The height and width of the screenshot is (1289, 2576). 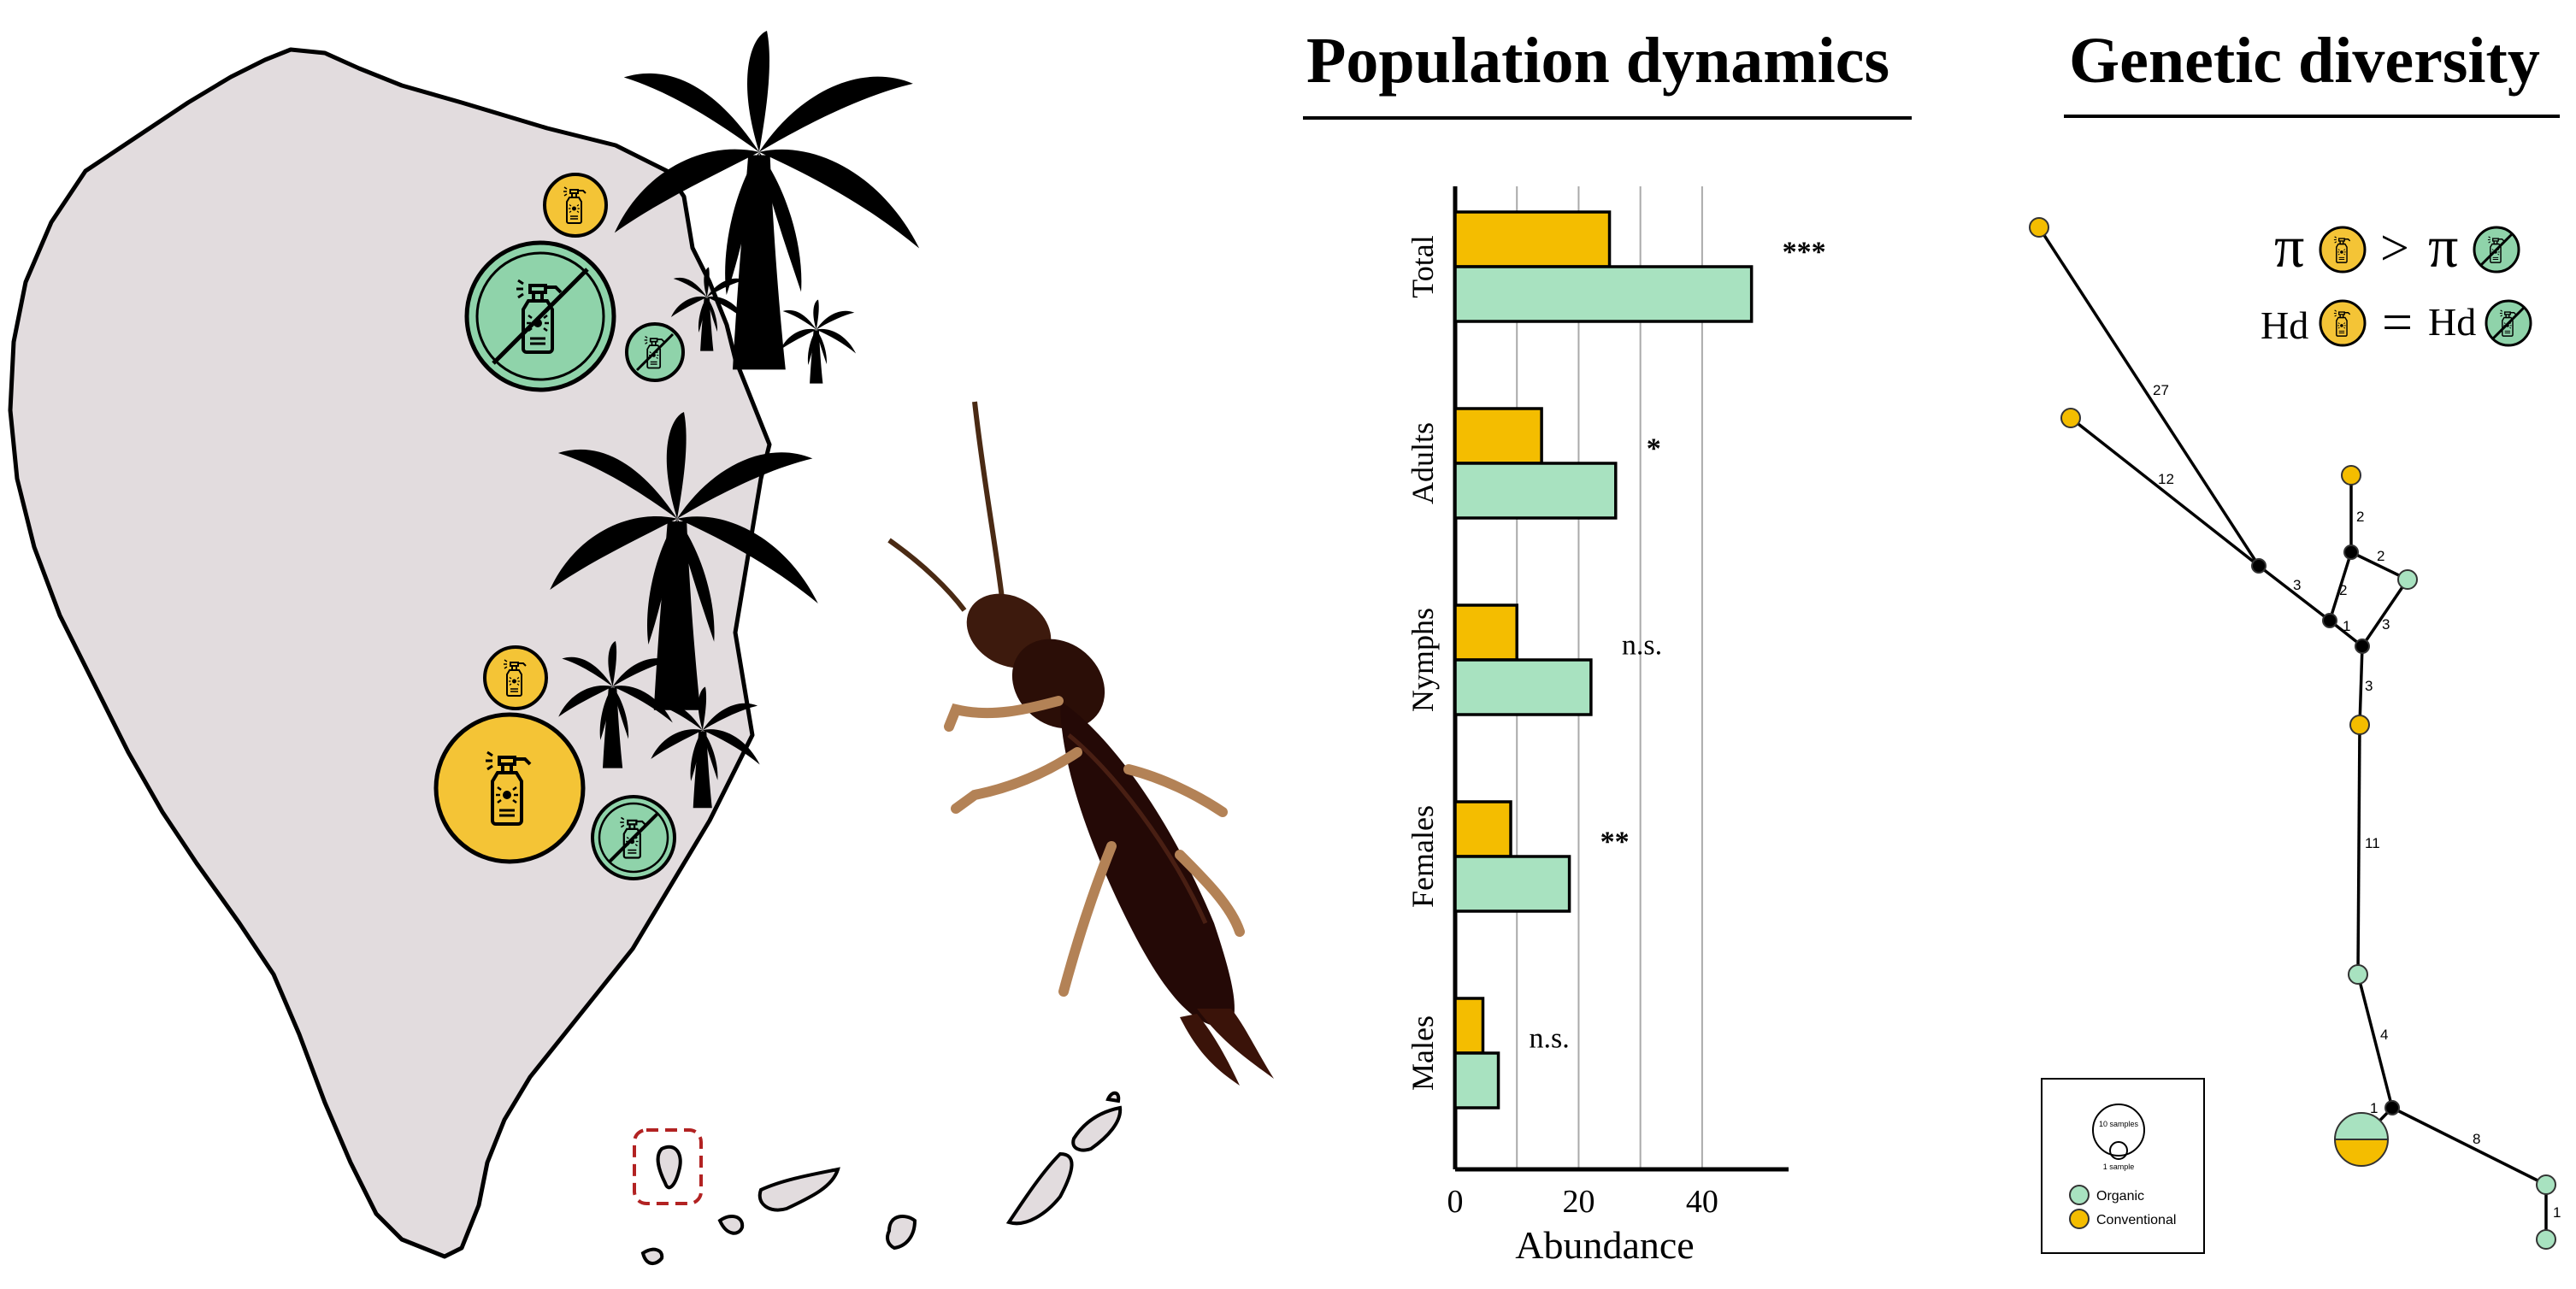 I want to click on x-axis-title: Abundance, so click(x=1604, y=1245).